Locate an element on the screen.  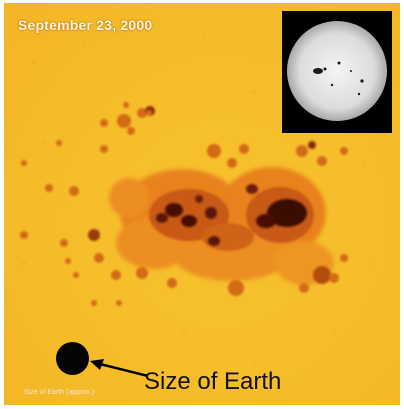
earth-size-label: Size of Earth is located at coordinates (213, 381).